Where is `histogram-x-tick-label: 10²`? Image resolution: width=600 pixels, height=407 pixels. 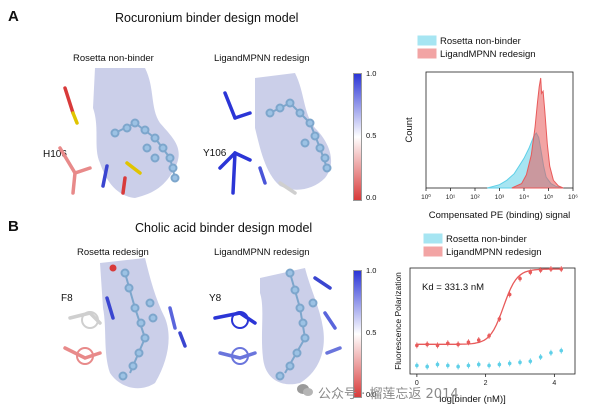 histogram-x-tick-label: 10² is located at coordinates (475, 197).